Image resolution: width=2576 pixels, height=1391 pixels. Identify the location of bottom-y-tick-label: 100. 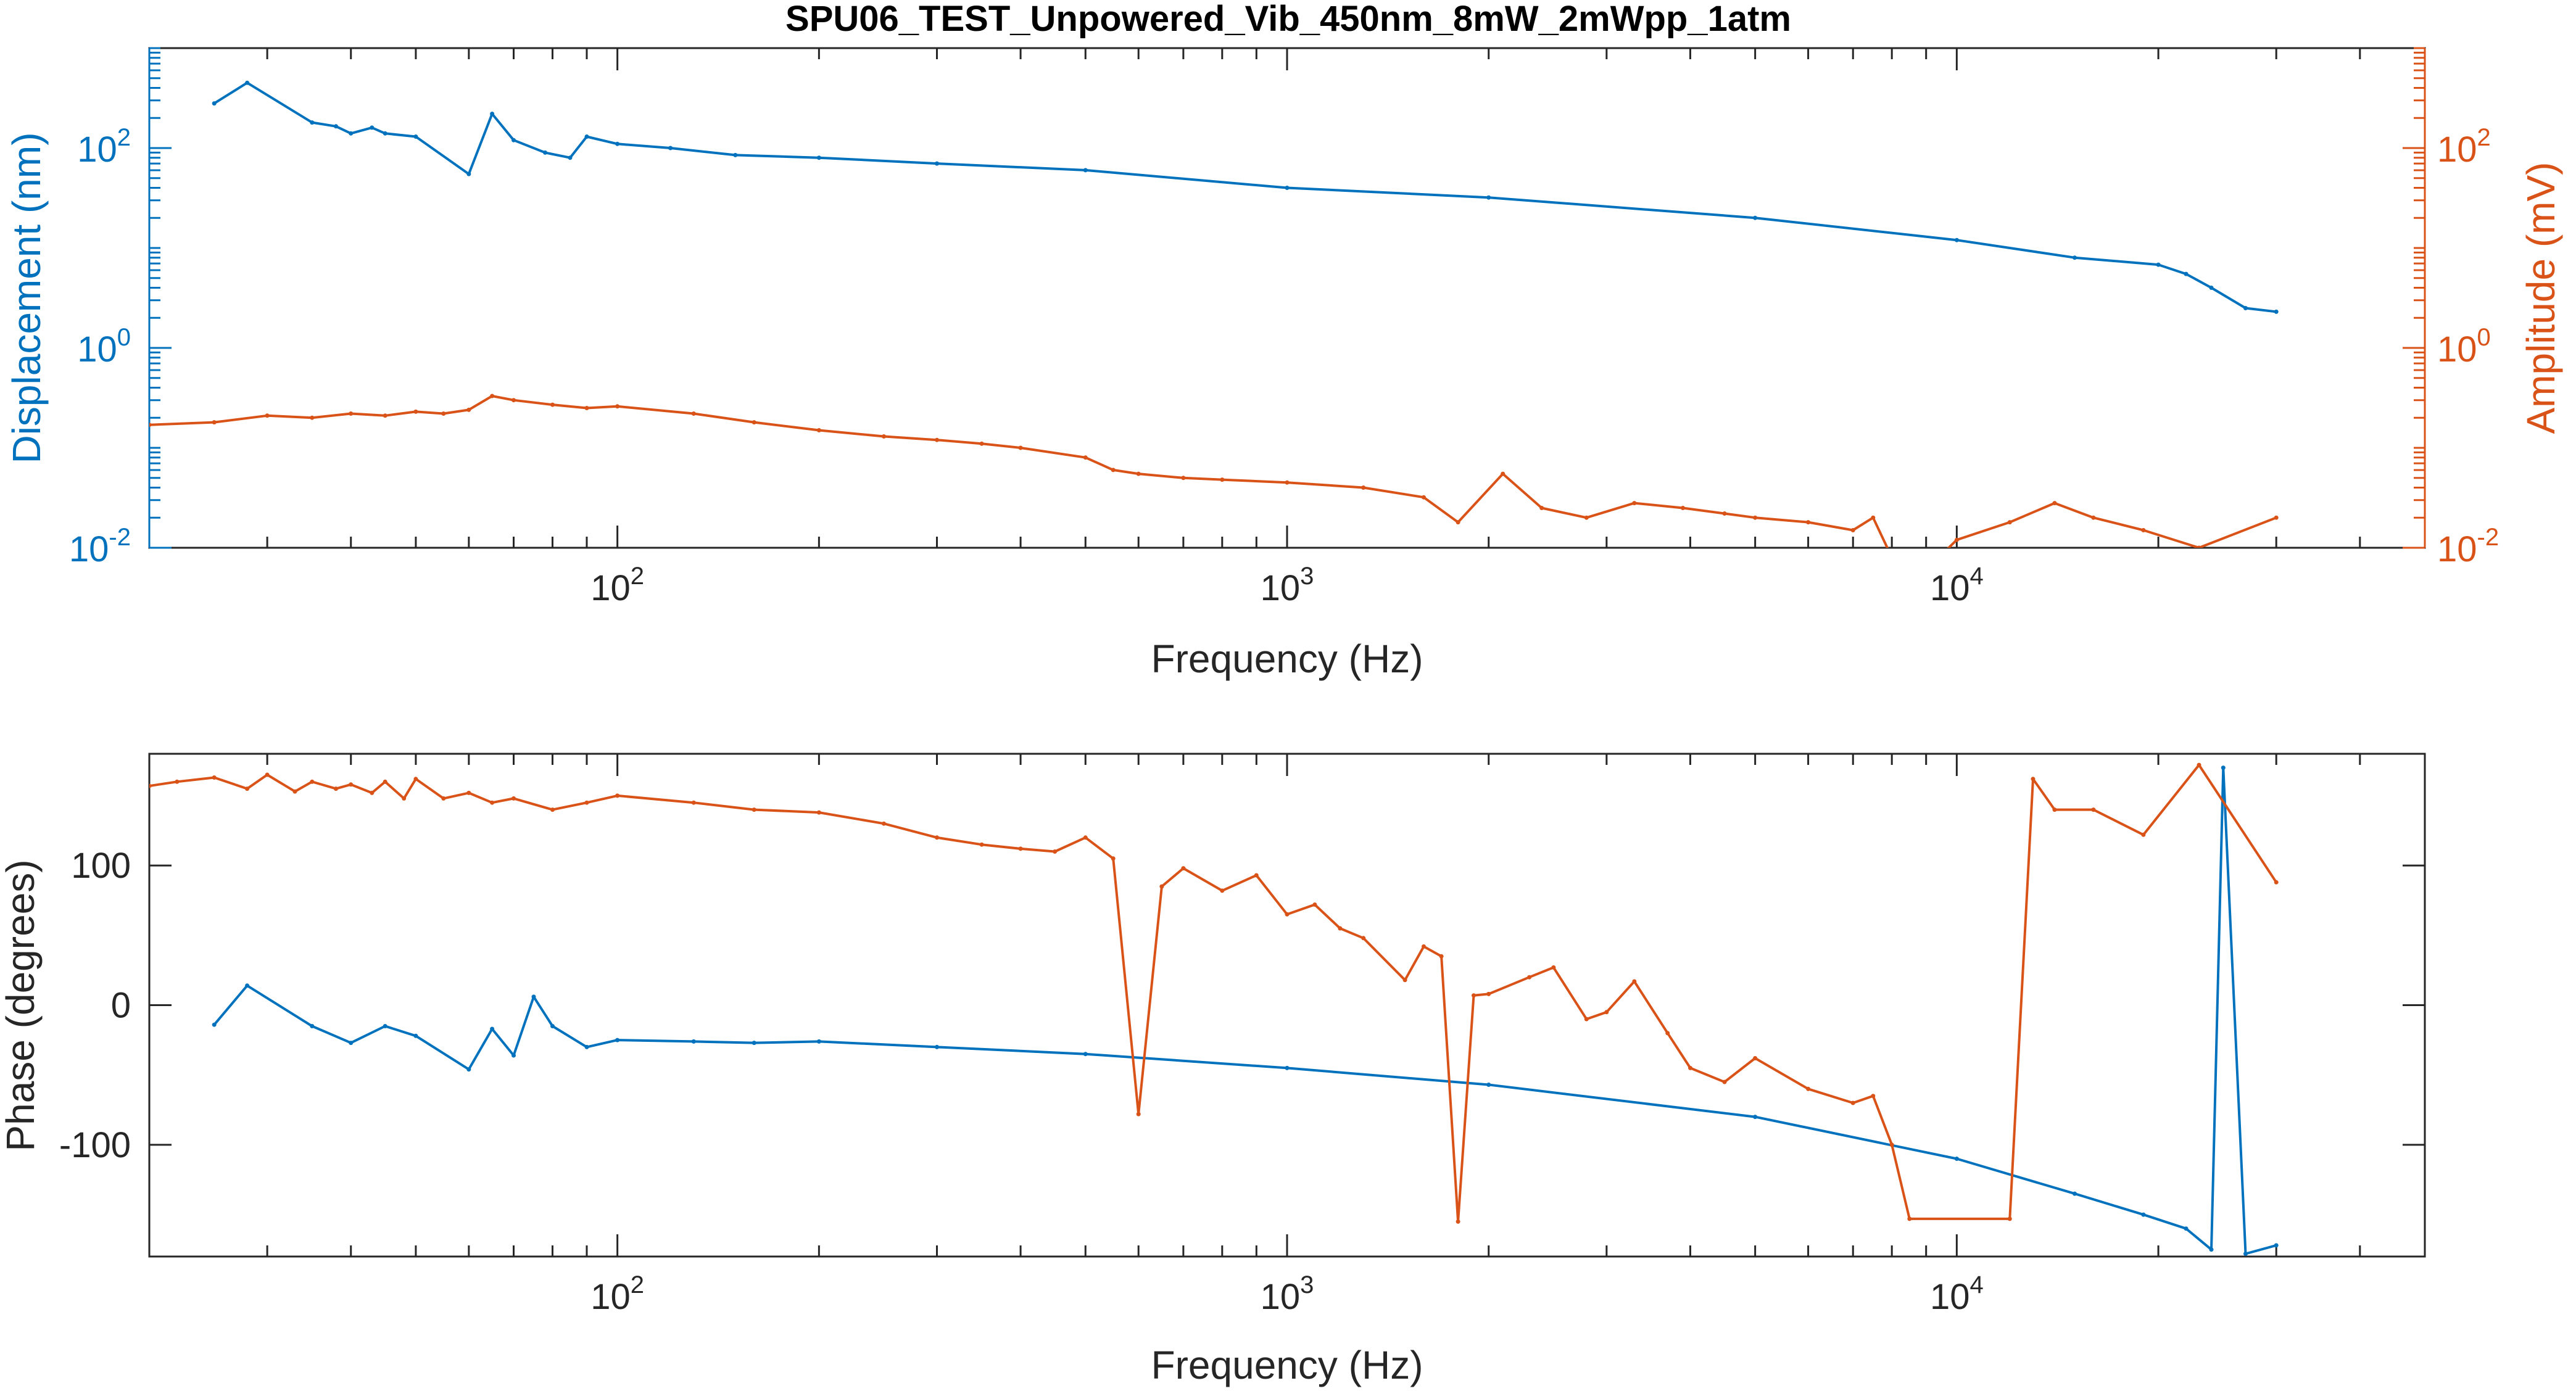
(101, 866).